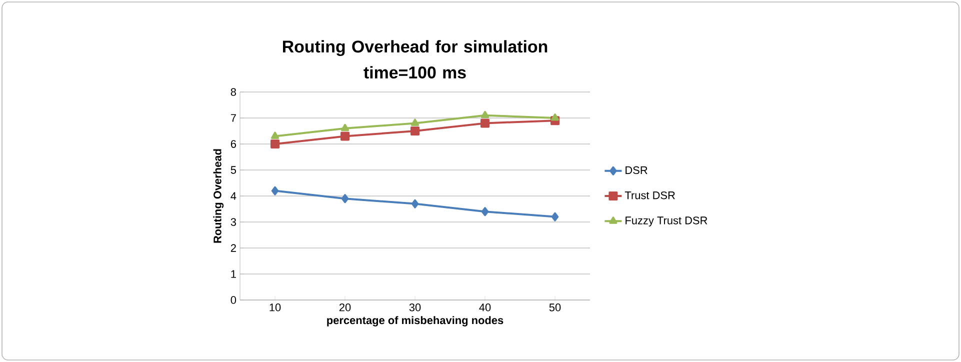 The height and width of the screenshot is (362, 961). What do you see at coordinates (233, 222) in the screenshot?
I see `y-tick-label: 3` at bounding box center [233, 222].